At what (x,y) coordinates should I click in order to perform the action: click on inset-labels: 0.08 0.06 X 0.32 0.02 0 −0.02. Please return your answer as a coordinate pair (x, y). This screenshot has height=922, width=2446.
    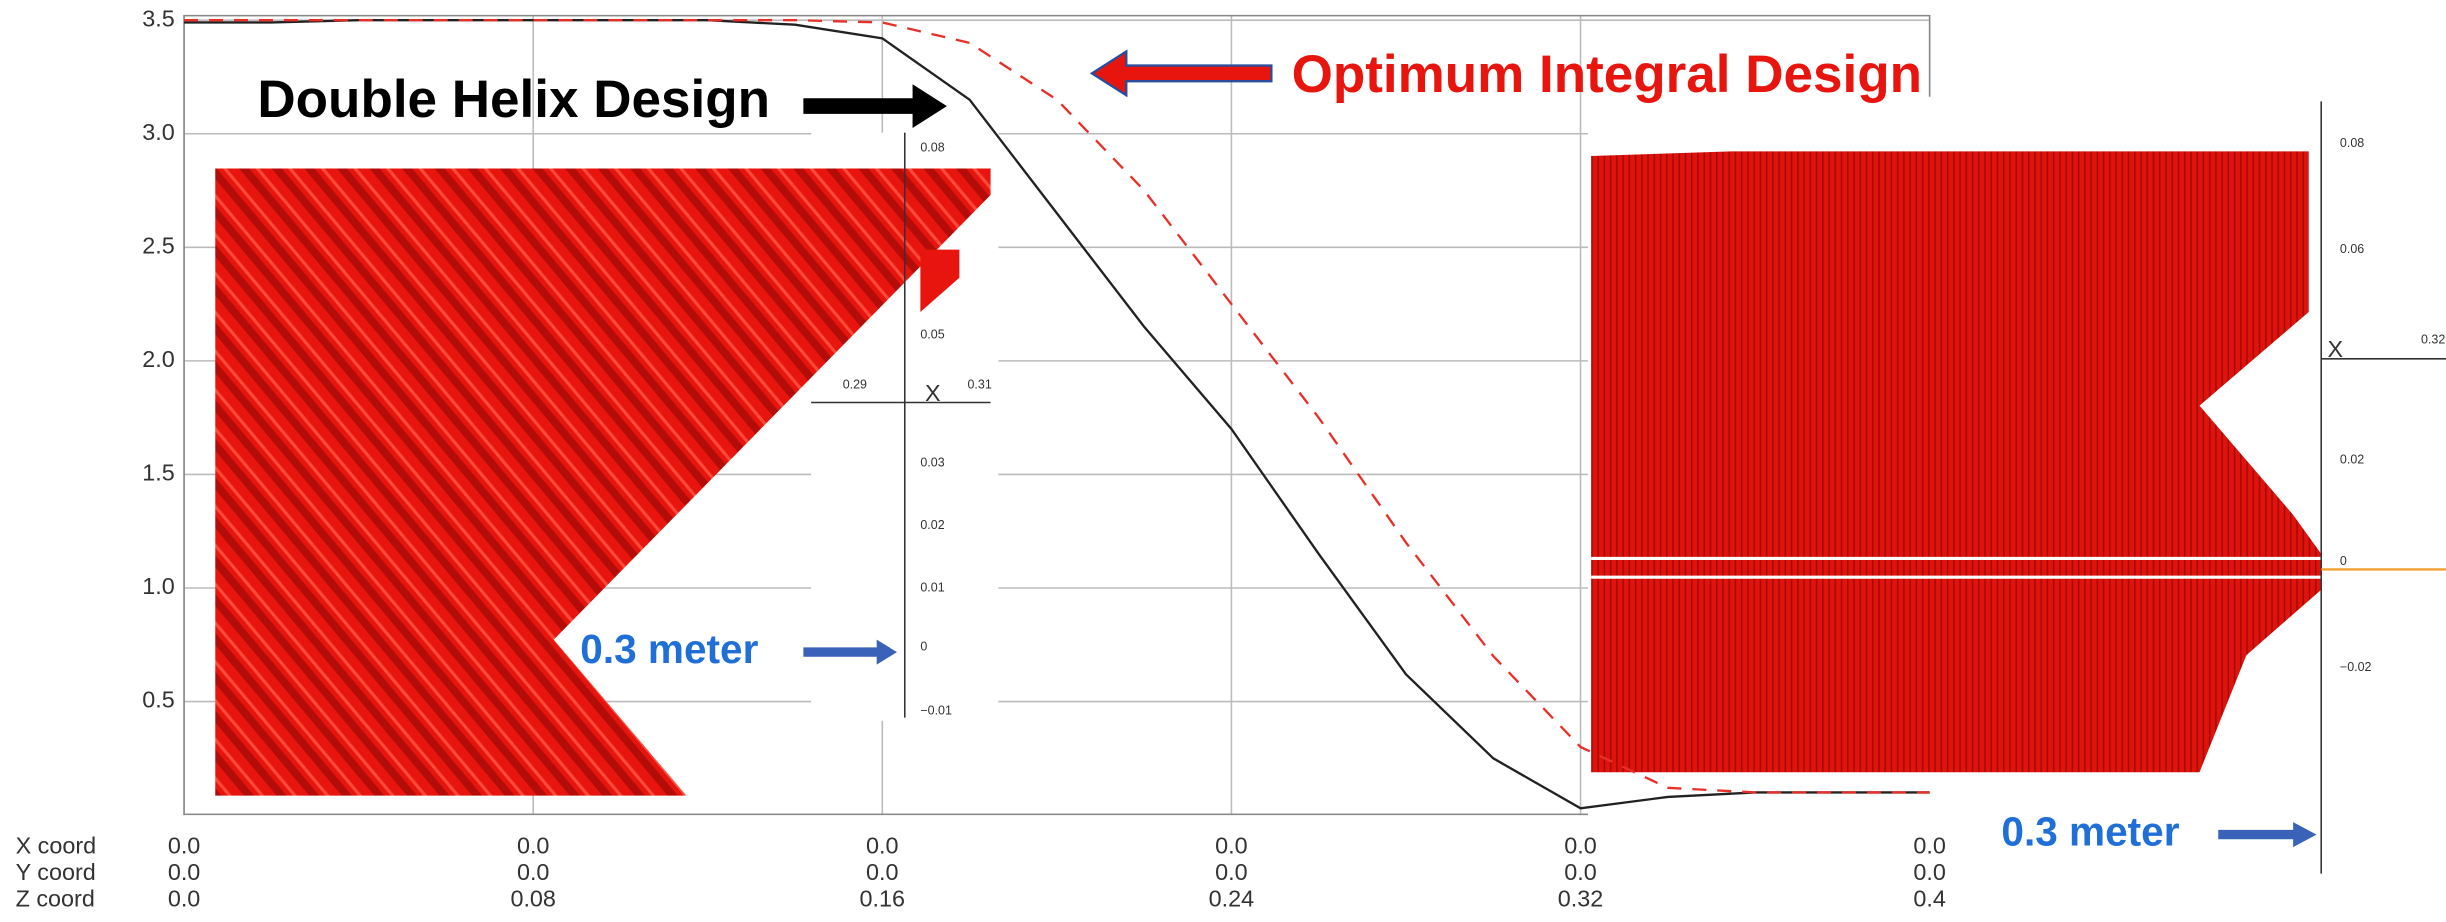
    Looking at the image, I should click on (2386, 405).